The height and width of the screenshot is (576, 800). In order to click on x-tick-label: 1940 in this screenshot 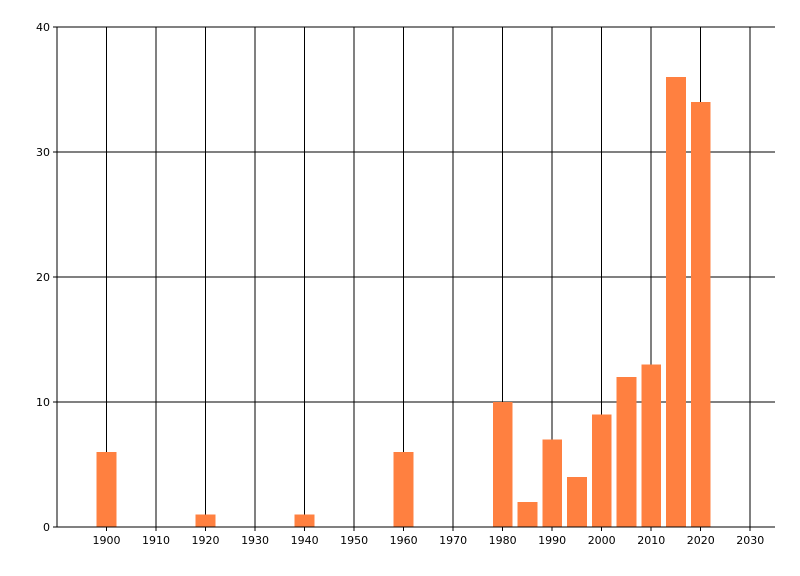, I will do `click(305, 540)`.